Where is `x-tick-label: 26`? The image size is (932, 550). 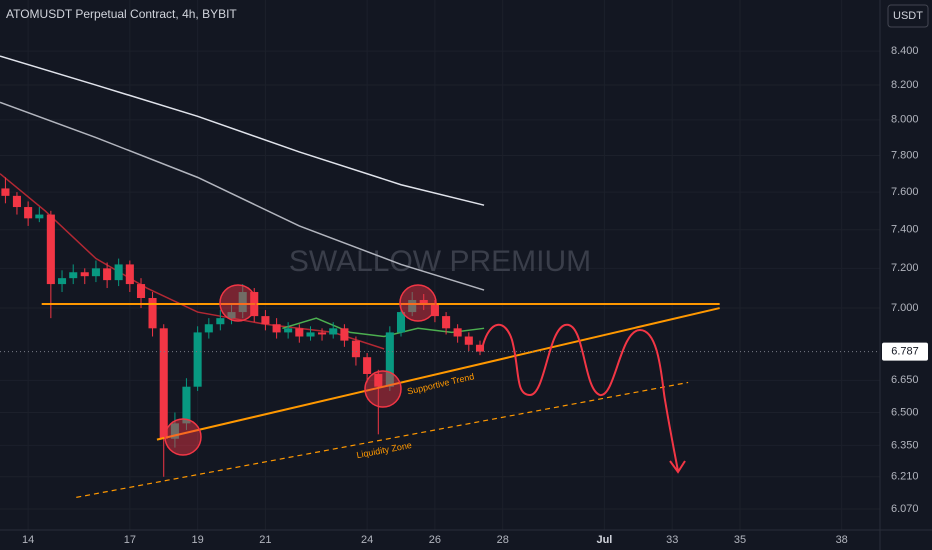 x-tick-label: 26 is located at coordinates (435, 540).